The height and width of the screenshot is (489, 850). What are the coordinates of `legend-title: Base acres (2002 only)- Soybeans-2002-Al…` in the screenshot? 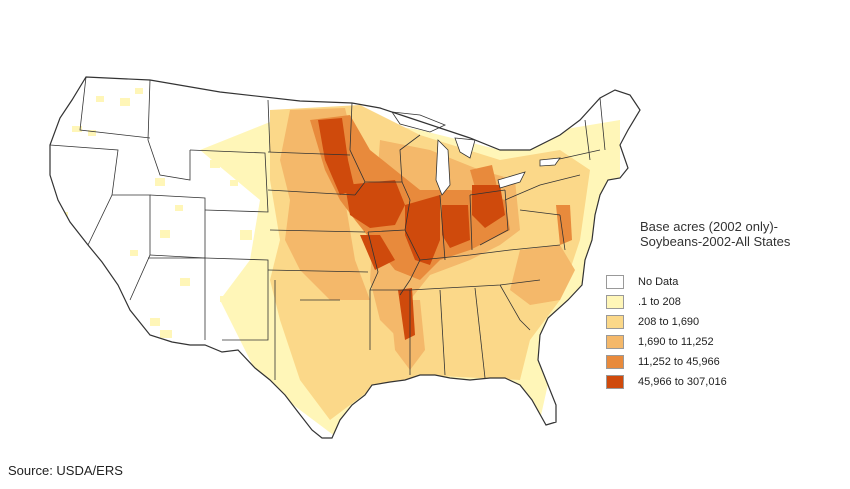 It's located at (715, 234).